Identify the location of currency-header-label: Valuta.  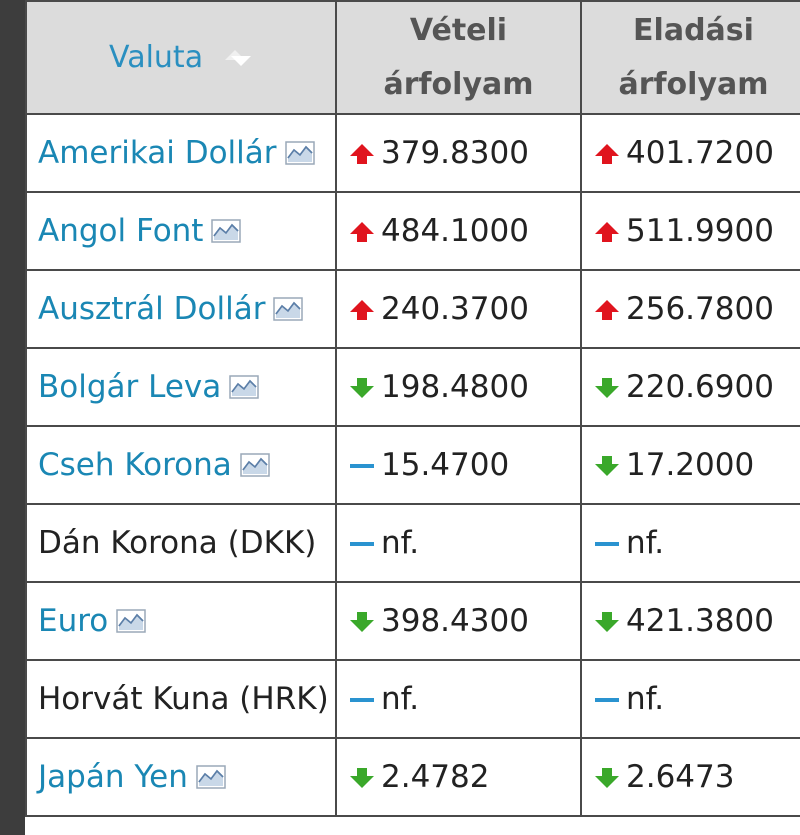
(156, 57).